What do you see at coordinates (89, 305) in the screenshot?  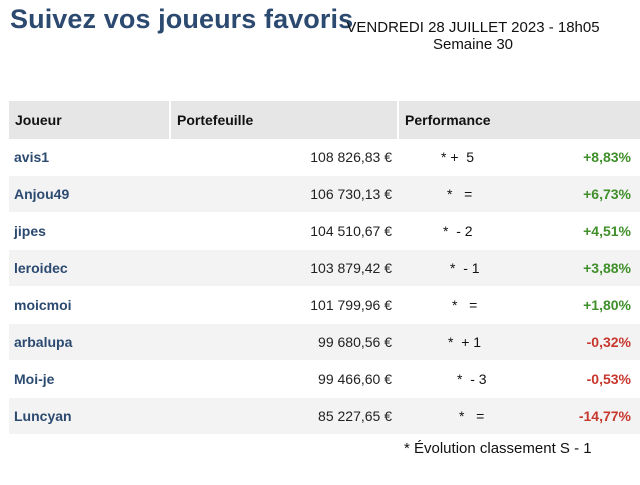 I see `player-name: moicmoi` at bounding box center [89, 305].